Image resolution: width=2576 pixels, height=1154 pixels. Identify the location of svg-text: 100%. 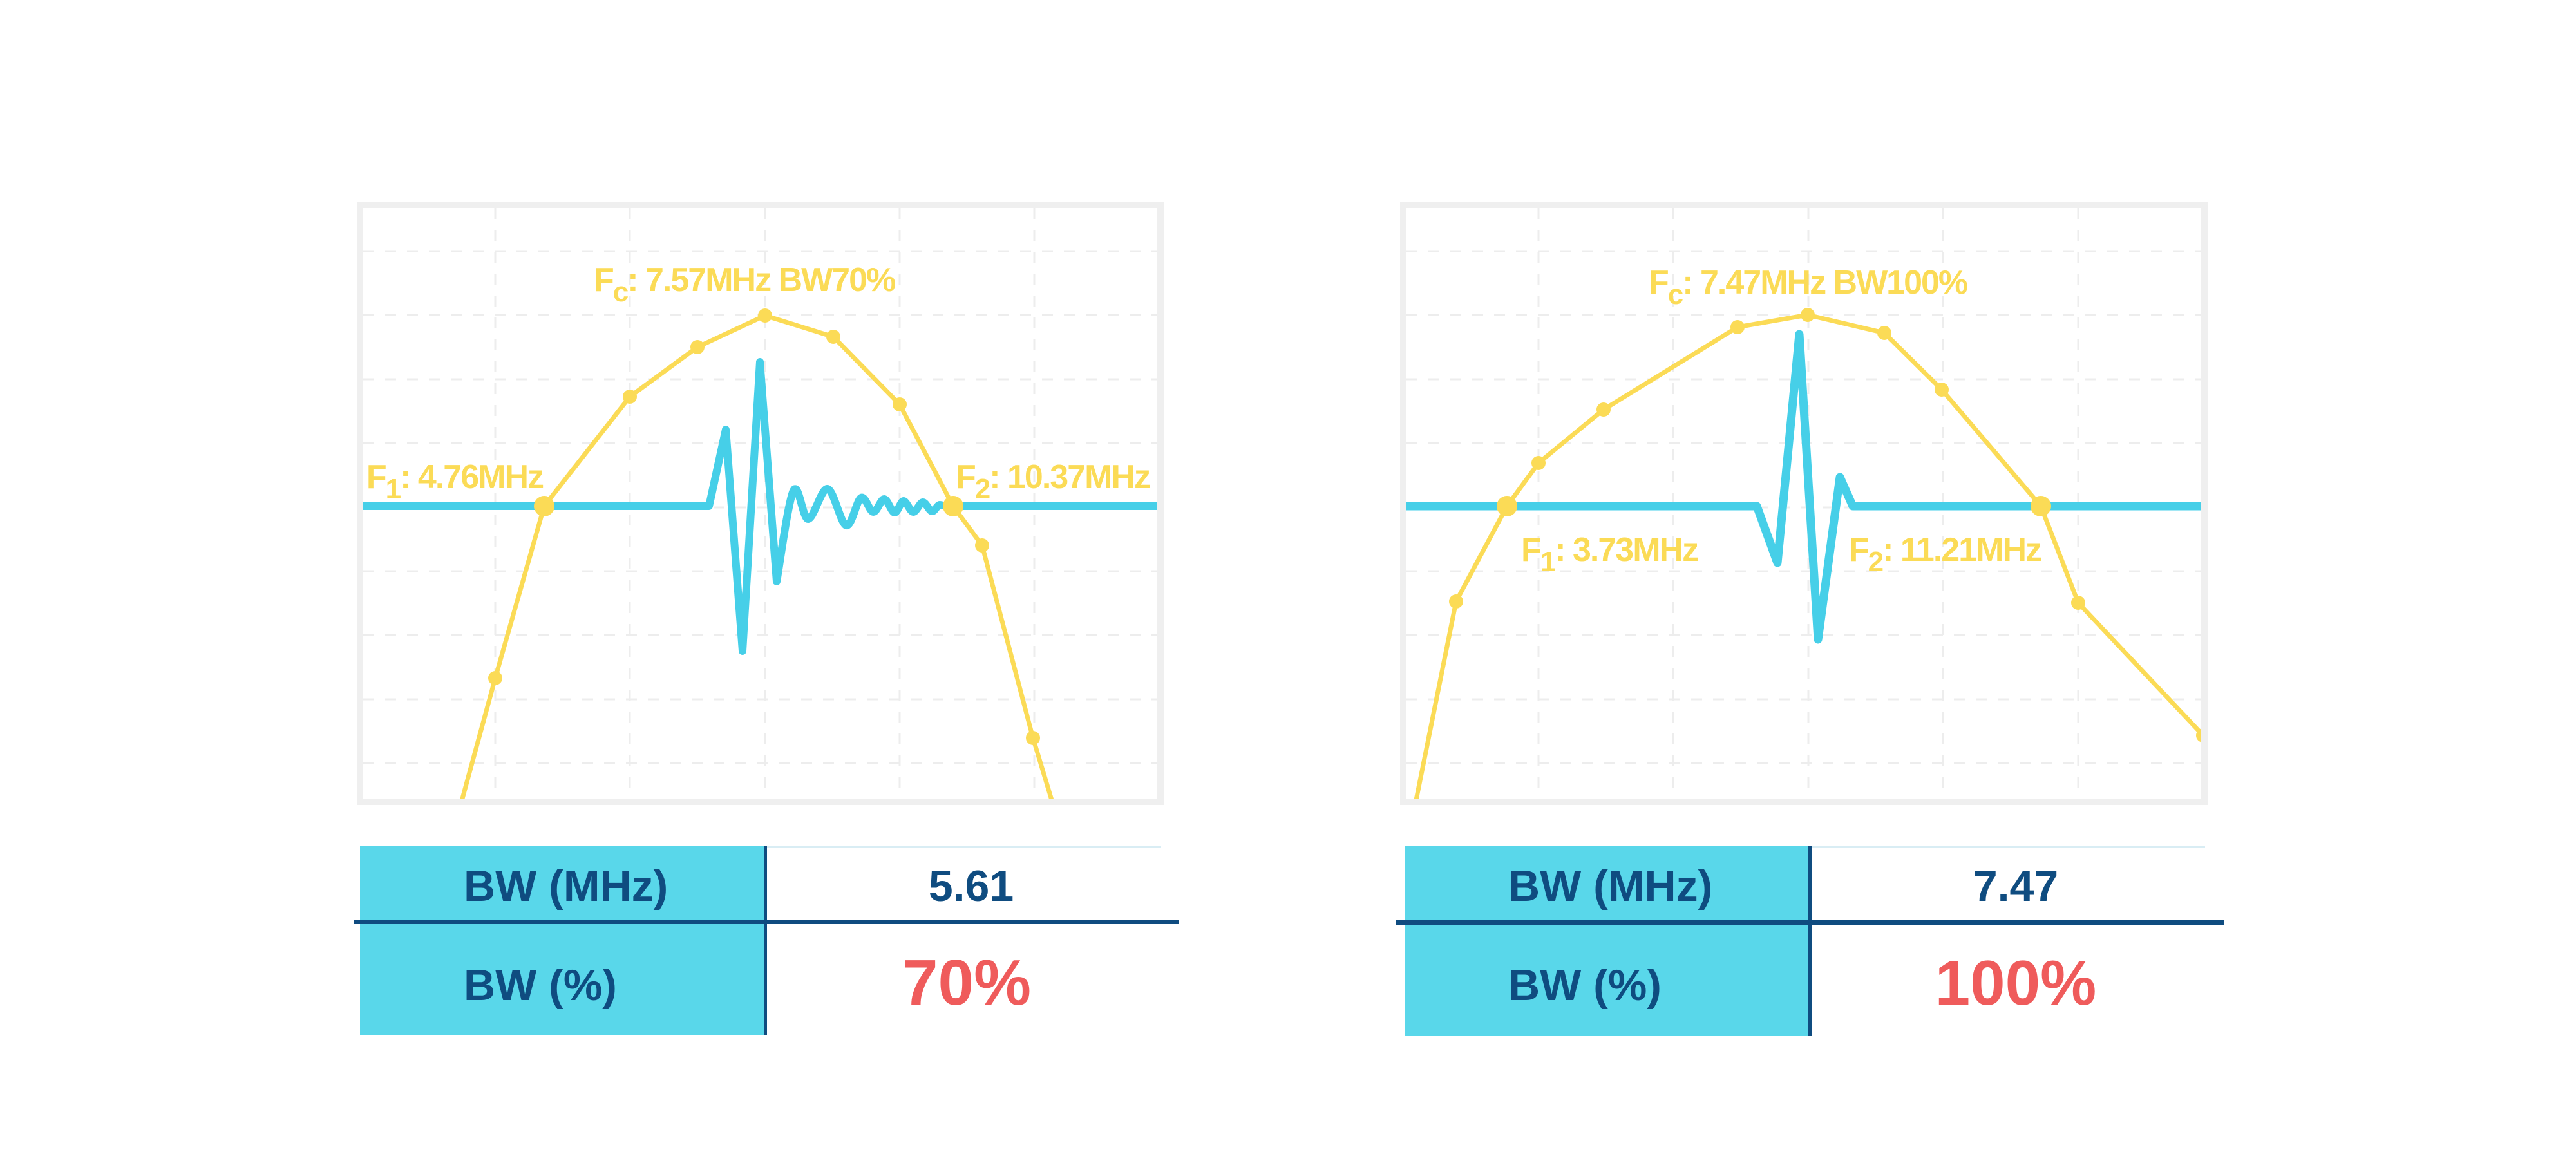
(2016, 982).